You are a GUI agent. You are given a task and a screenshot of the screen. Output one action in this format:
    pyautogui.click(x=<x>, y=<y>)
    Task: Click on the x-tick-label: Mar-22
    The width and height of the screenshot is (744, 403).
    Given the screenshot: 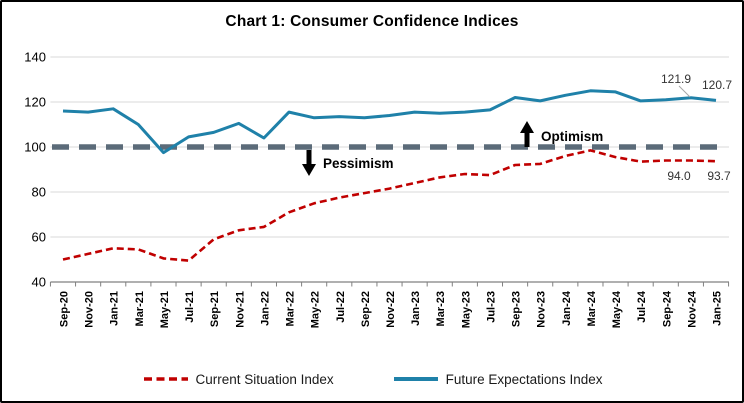 What is the action you would take?
    pyautogui.click(x=291, y=308)
    